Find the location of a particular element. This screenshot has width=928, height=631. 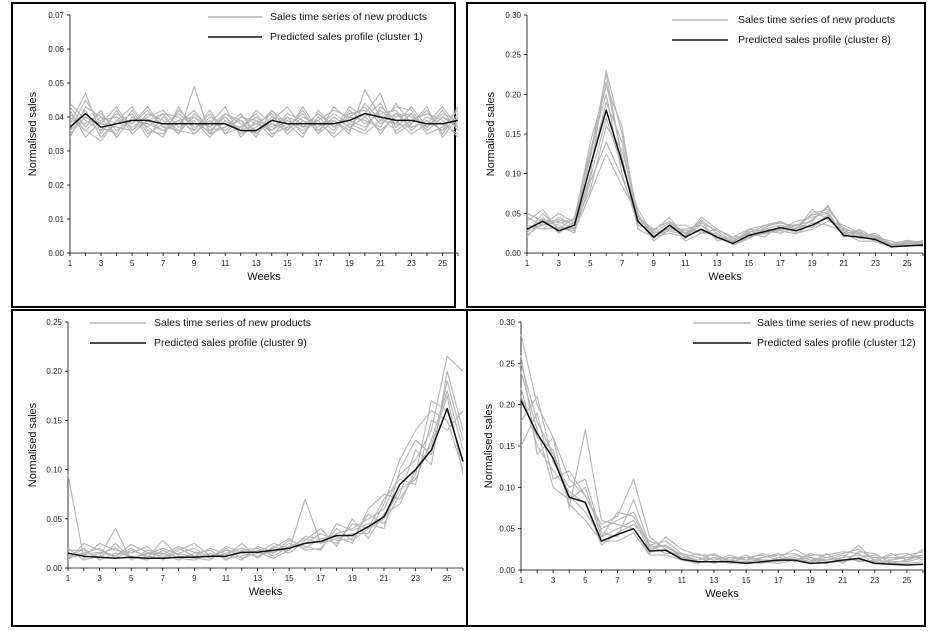

x-tick-label: 7 is located at coordinates (163, 263).